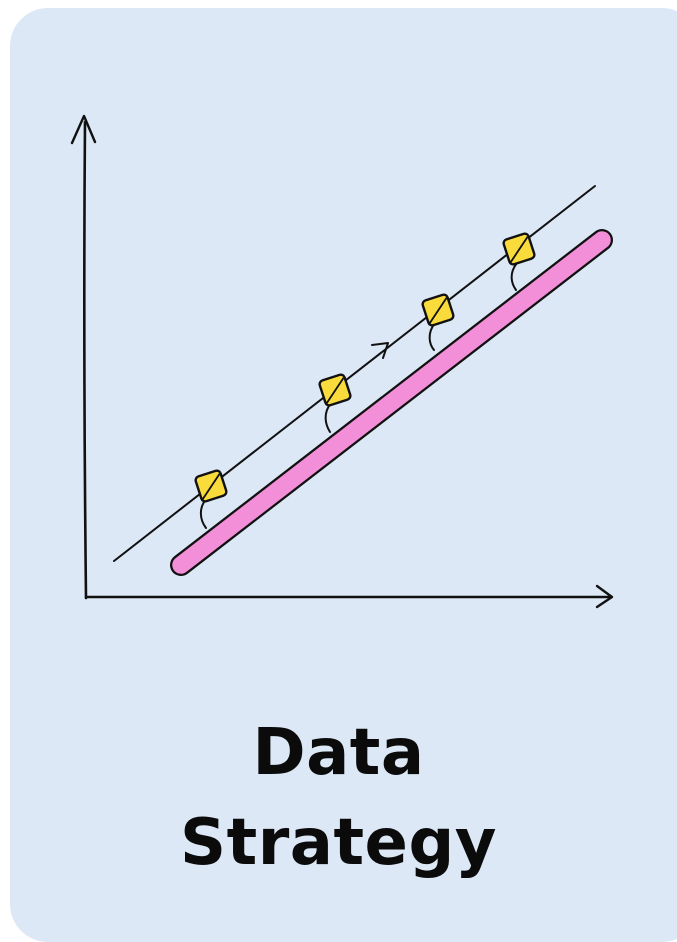 The width and height of the screenshot is (677, 942). I want to click on x-axis-arrowhead, so click(604, 596).